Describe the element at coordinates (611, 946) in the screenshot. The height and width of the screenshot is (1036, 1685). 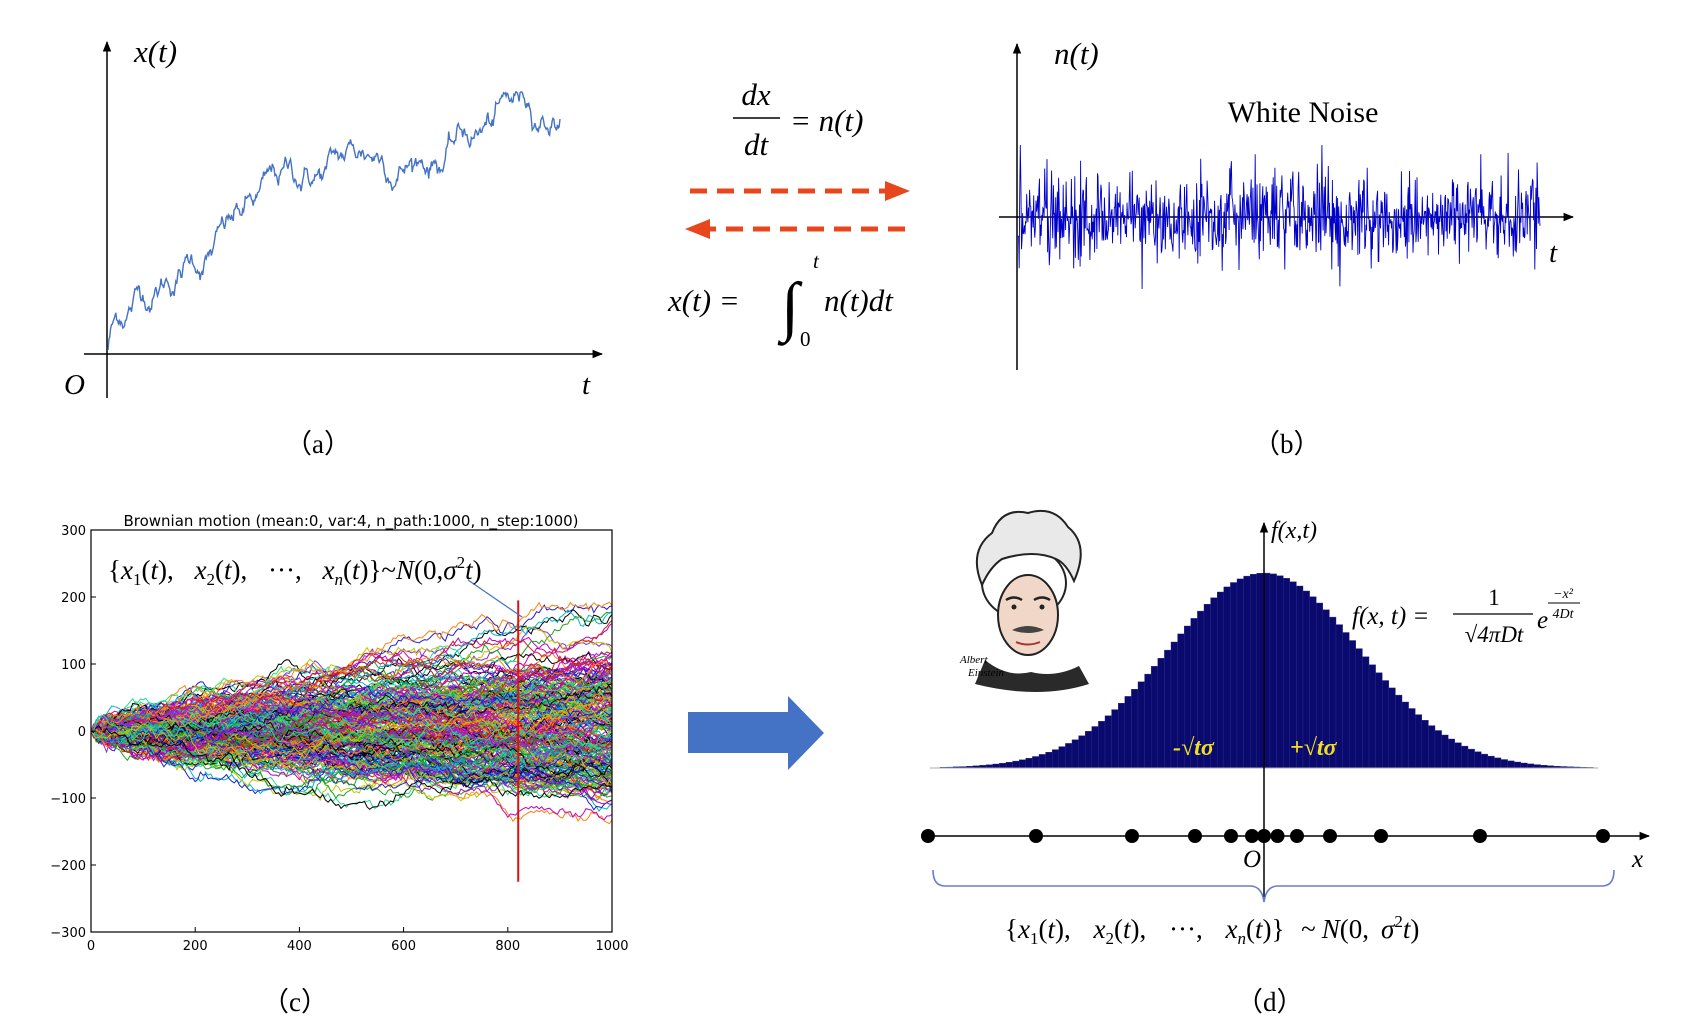
I see `x-tick-label: 1000` at that location.